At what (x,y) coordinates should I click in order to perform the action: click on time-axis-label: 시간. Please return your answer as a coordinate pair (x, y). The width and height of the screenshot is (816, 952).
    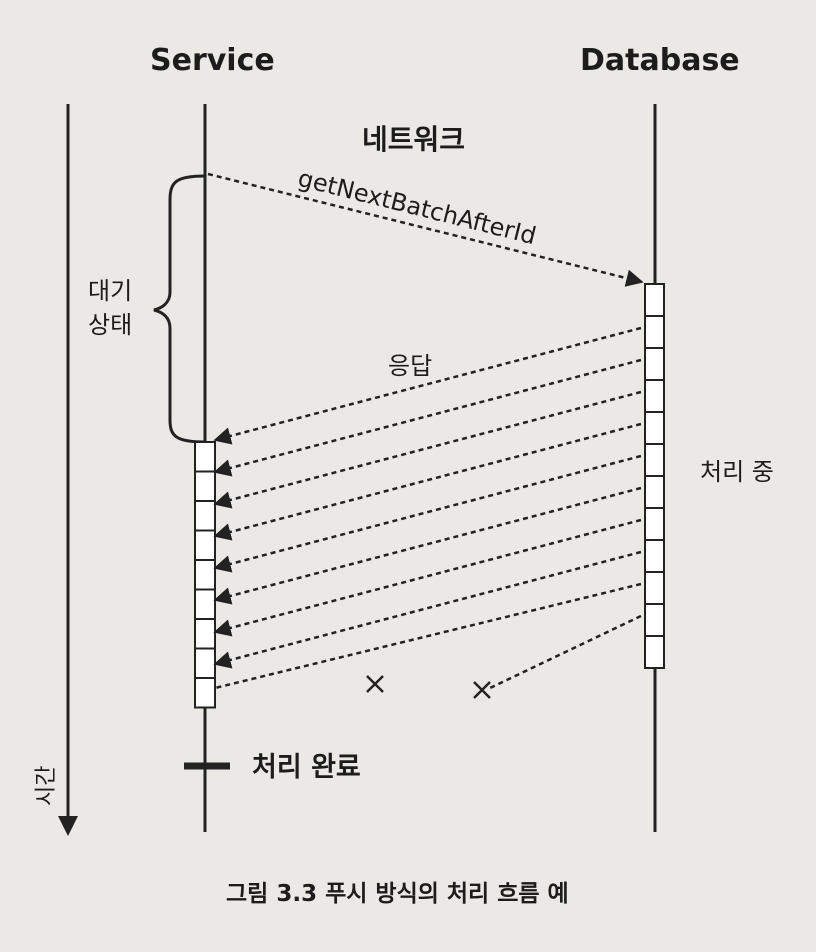
    Looking at the image, I should click on (46, 785).